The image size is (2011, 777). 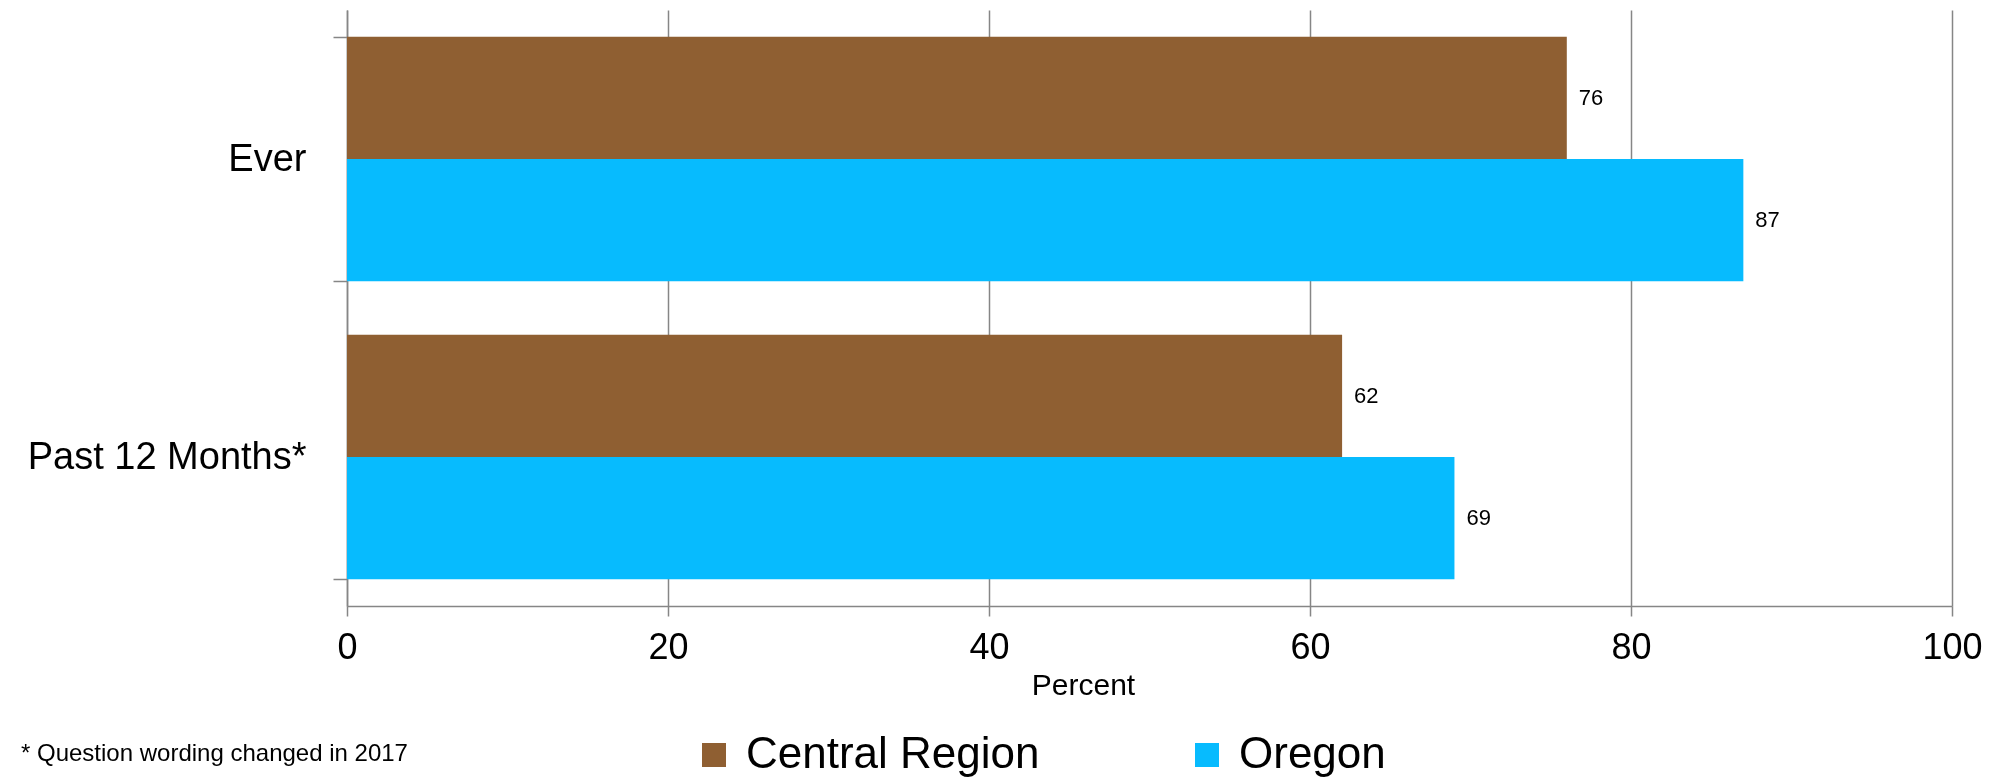 I want to click on x-tick-label: 80, so click(x=1631, y=646).